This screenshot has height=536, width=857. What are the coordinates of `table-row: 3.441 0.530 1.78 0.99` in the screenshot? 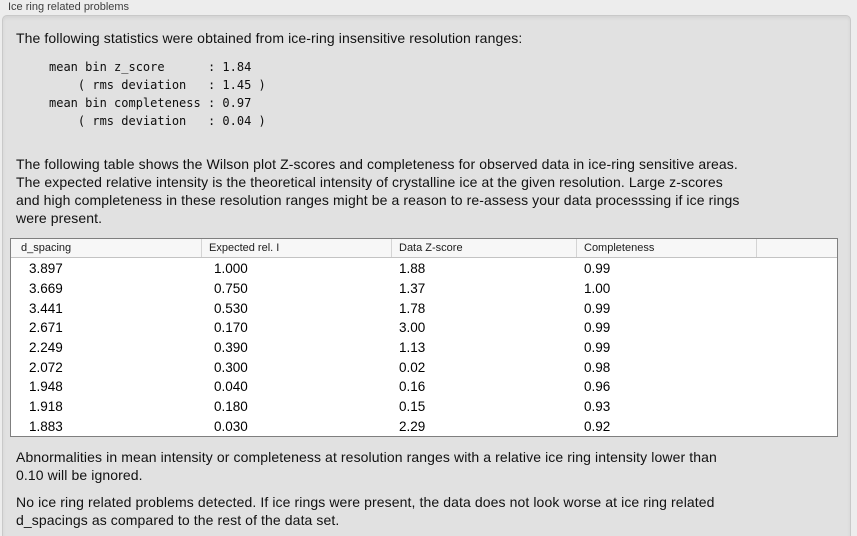 It's located at (424, 308).